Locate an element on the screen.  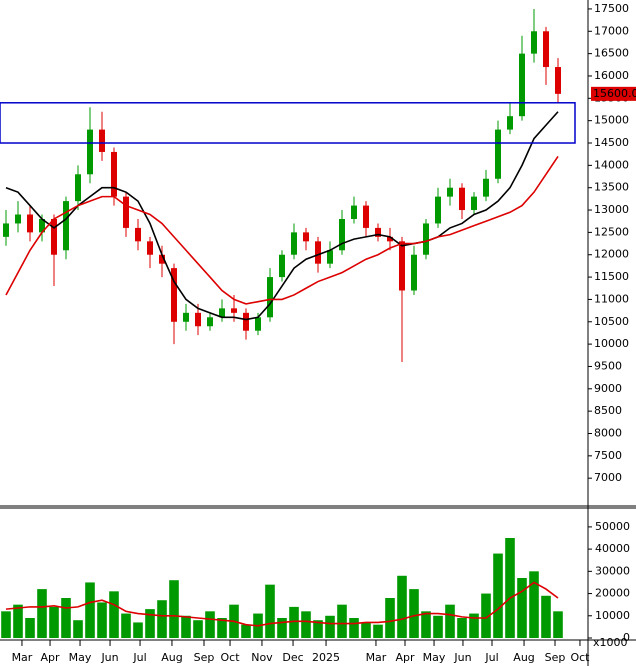
y-tick-label: 7000 is located at coordinates (608, 477).